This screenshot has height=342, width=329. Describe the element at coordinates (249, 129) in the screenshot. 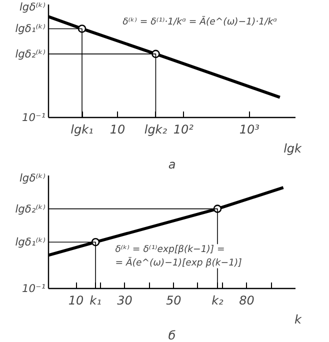

I see `x-tick-label: 10³` at that location.